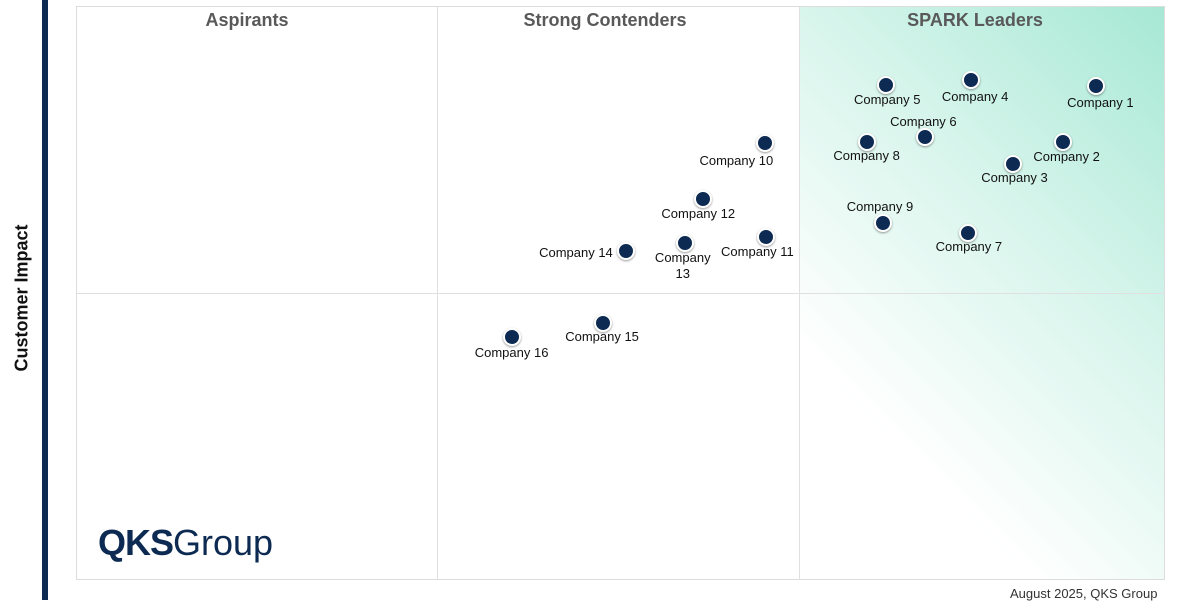 The width and height of the screenshot is (1200, 601). What do you see at coordinates (576, 253) in the screenshot?
I see `data-label: Company 14` at bounding box center [576, 253].